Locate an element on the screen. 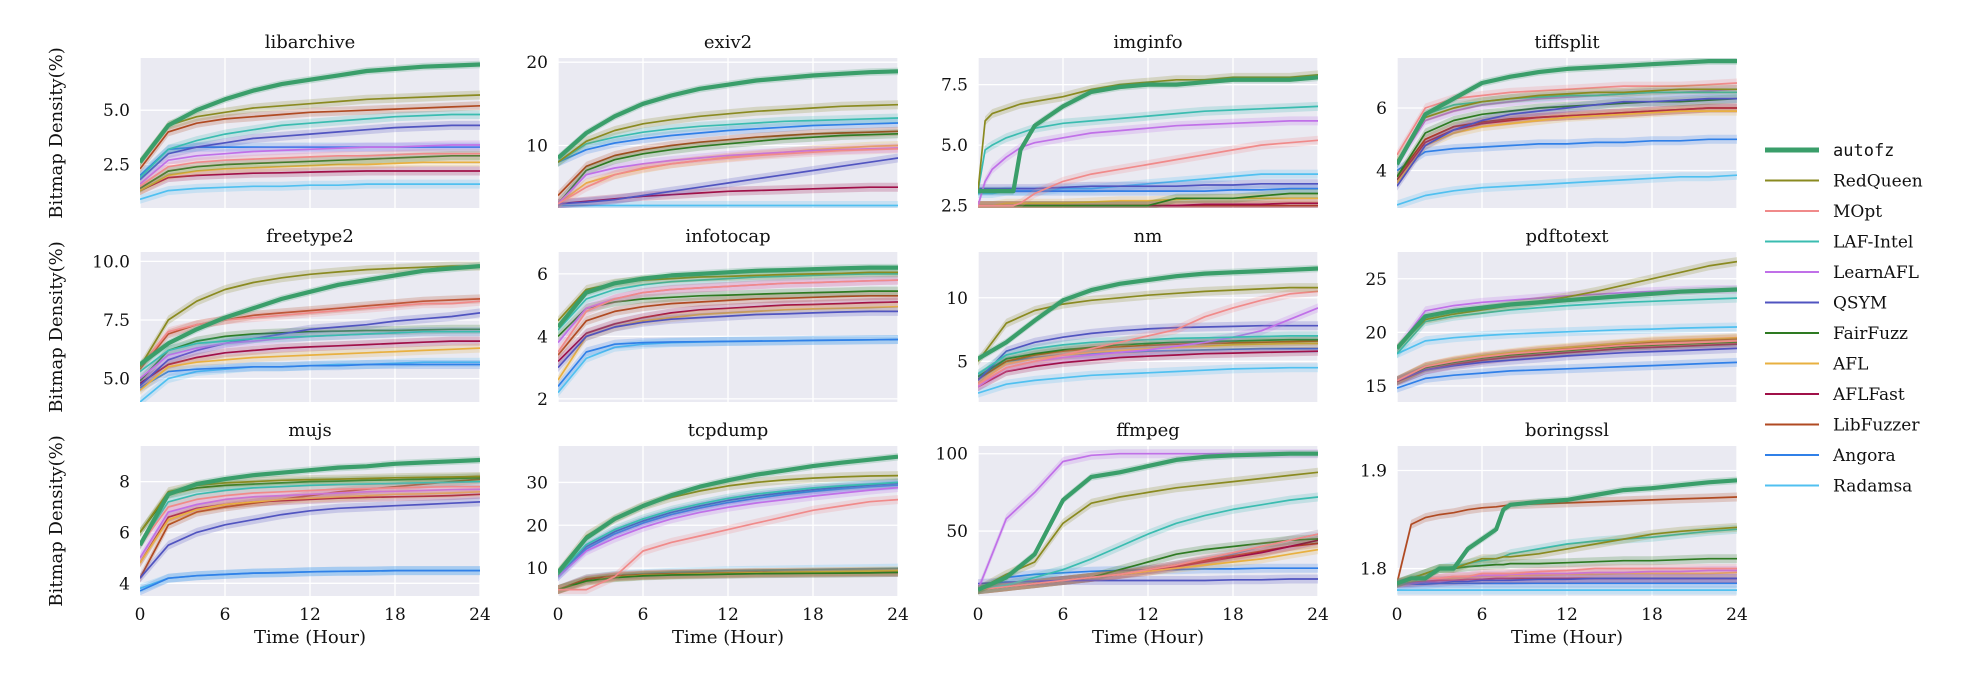  subplot-title: exiv2 is located at coordinates (728, 42).